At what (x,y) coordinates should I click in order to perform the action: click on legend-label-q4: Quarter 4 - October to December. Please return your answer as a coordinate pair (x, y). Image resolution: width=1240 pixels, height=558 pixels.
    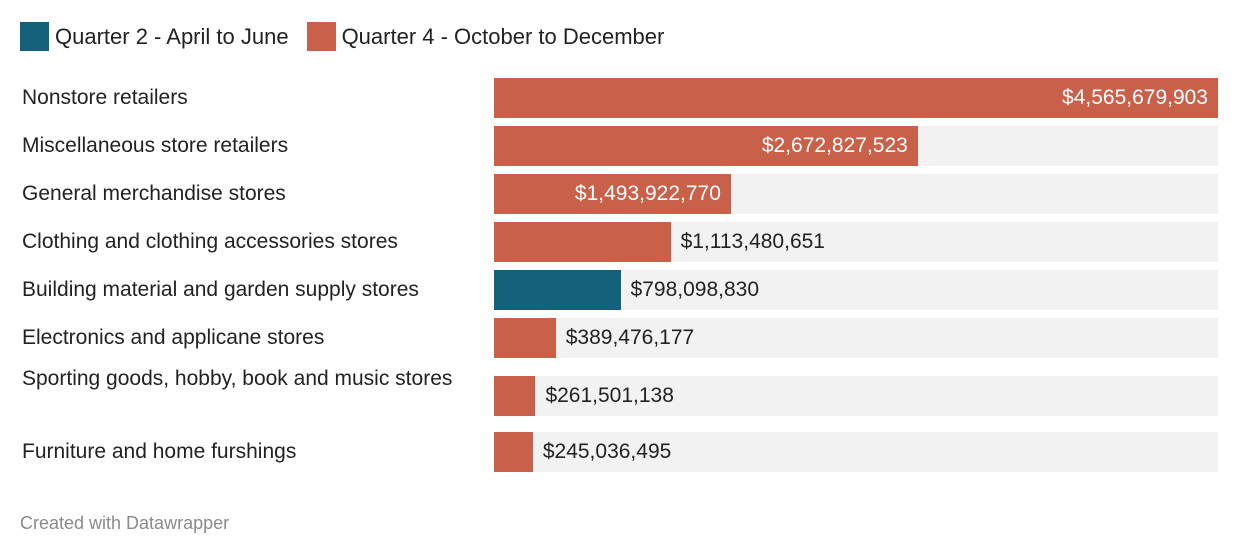
    Looking at the image, I should click on (503, 36).